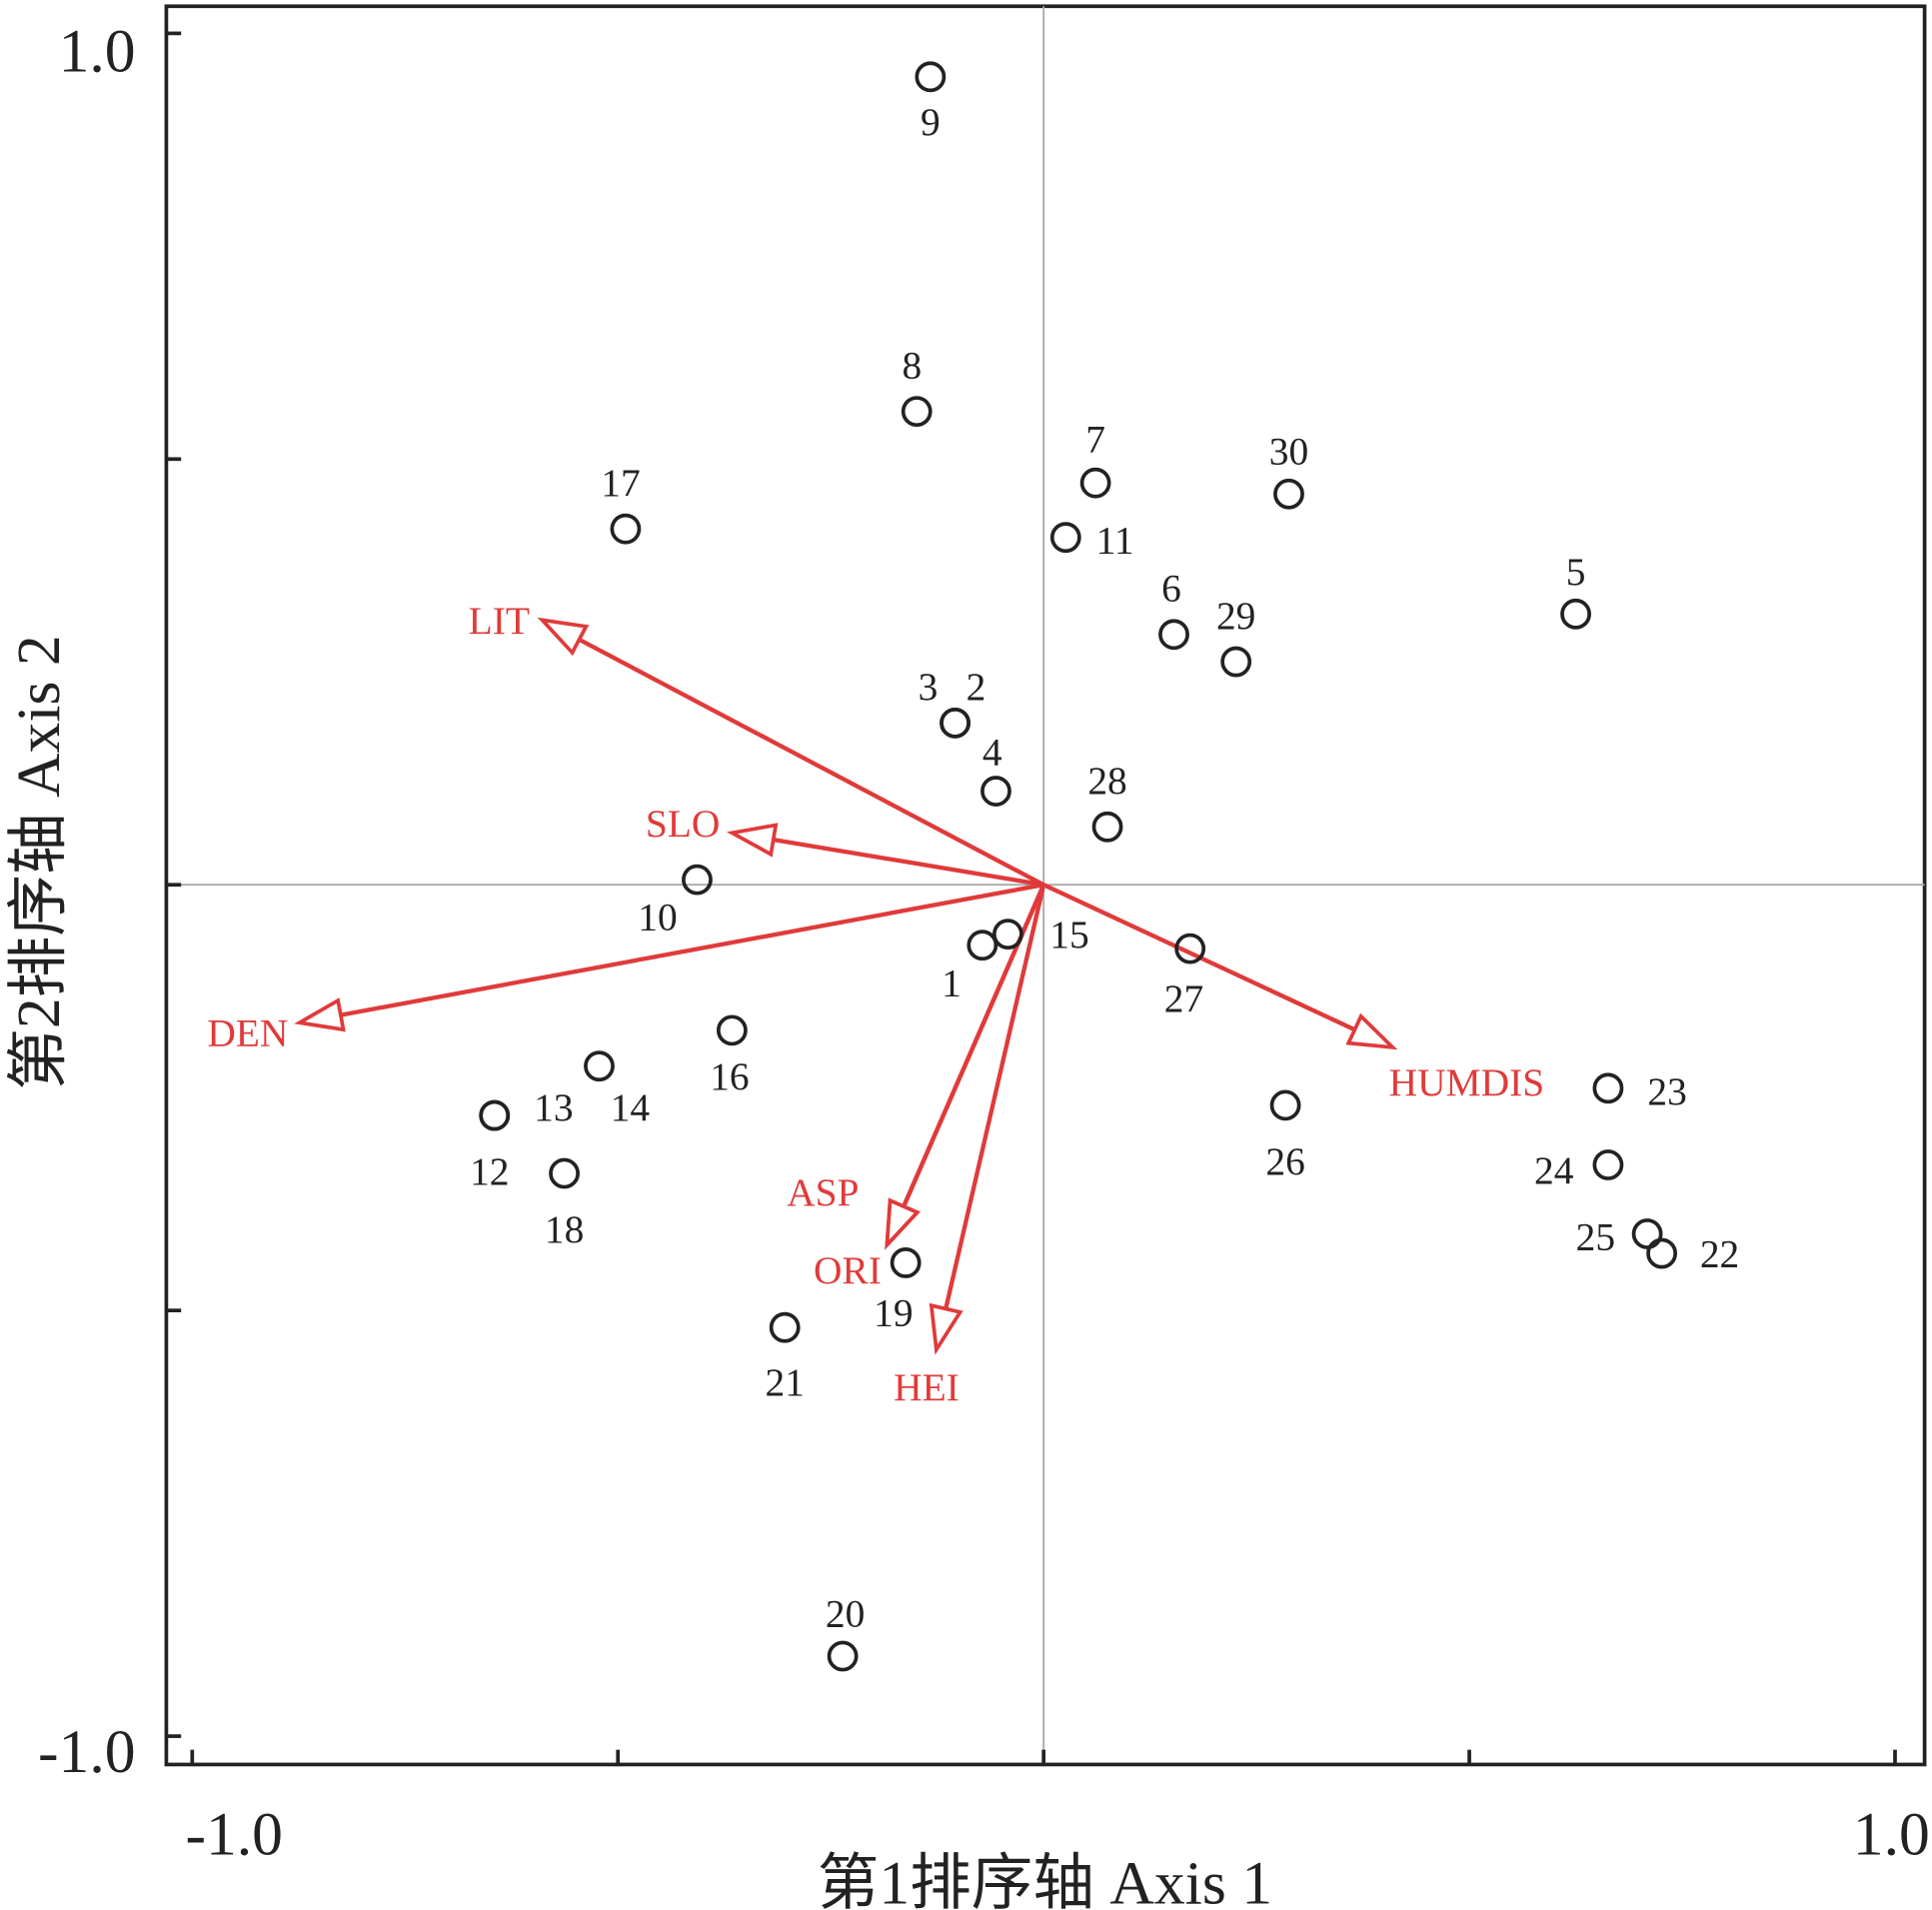 The image size is (1932, 1910). What do you see at coordinates (1185, 976) in the screenshot?
I see `data-point-27: 27` at bounding box center [1185, 976].